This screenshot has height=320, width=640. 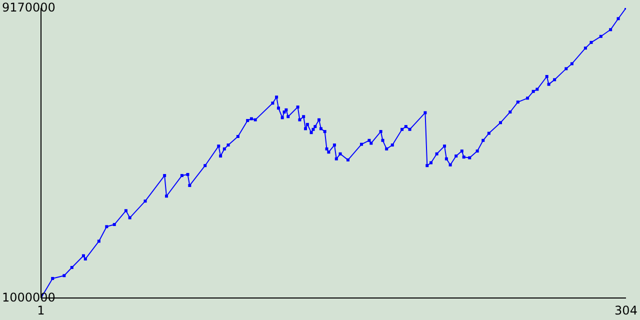 What do you see at coordinates (29, 297) in the screenshot?
I see `y-tick-label: 1000000` at bounding box center [29, 297].